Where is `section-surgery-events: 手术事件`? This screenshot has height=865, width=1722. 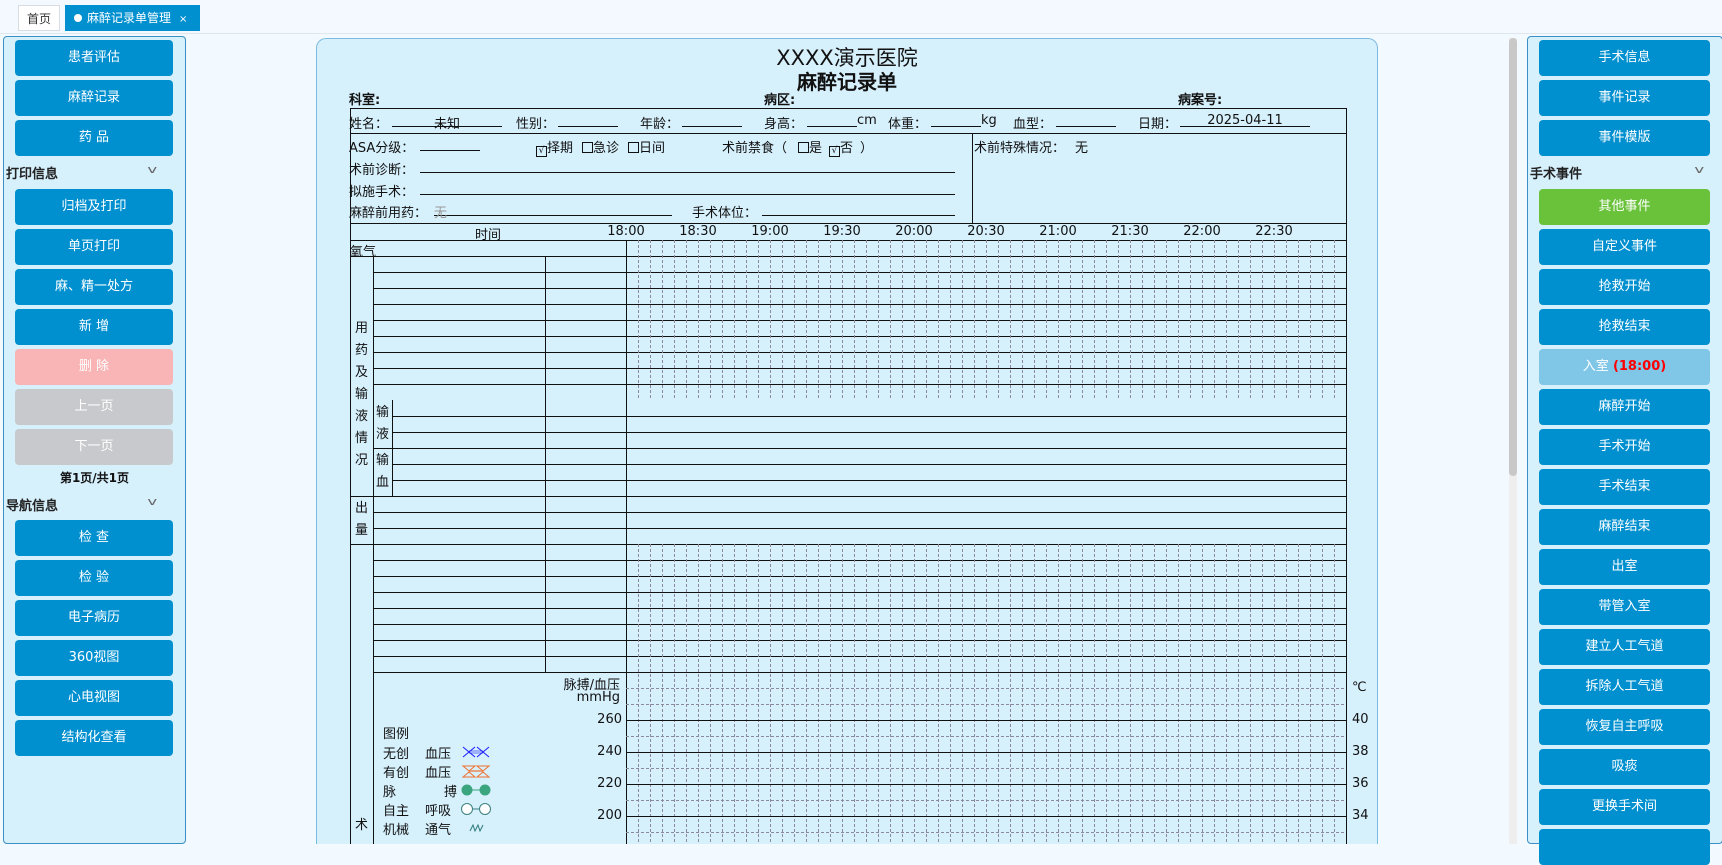 section-surgery-events: 手术事件 is located at coordinates (1556, 174).